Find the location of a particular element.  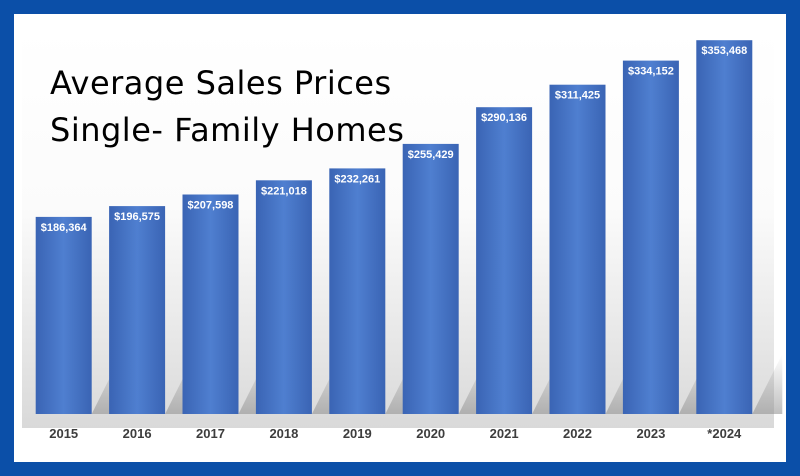

x-tick-label-2018: 2018 is located at coordinates (283, 433).